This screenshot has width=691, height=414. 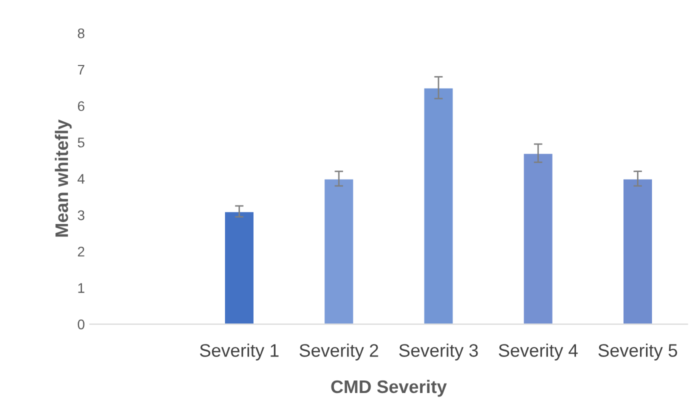 What do you see at coordinates (81, 143) in the screenshot?
I see `y-tick-label: 5` at bounding box center [81, 143].